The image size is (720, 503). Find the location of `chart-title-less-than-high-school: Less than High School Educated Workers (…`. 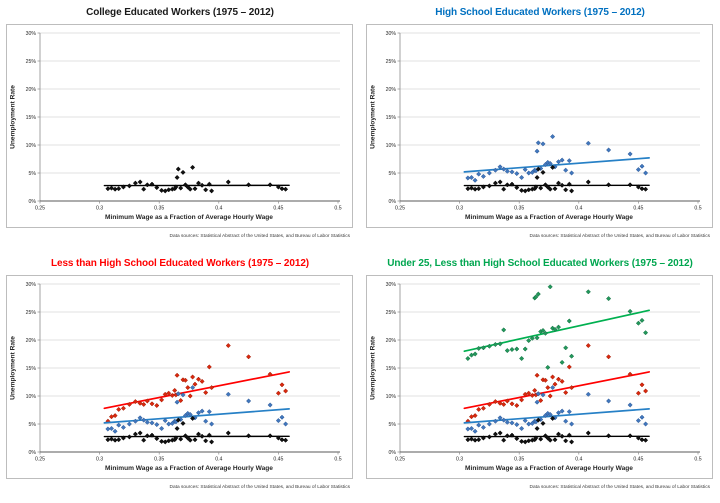

chart-title-less-than-high-school: Less than High School Educated Workers (… is located at coordinates (180, 263).